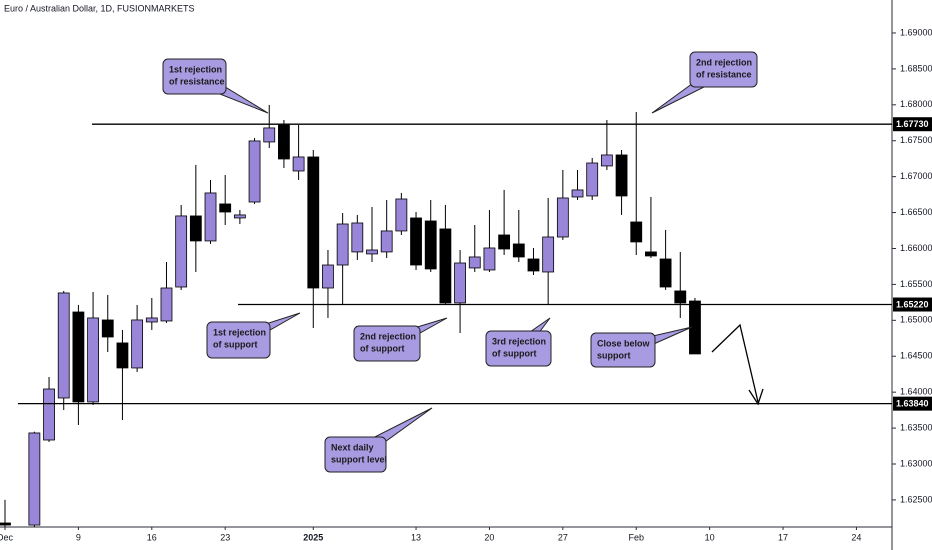  I want to click on x-tick-label: 2025, so click(313, 537).